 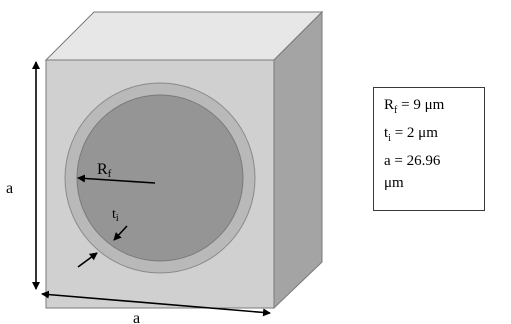 What do you see at coordinates (136, 317) in the screenshot?
I see `width-dimension-label: a` at bounding box center [136, 317].